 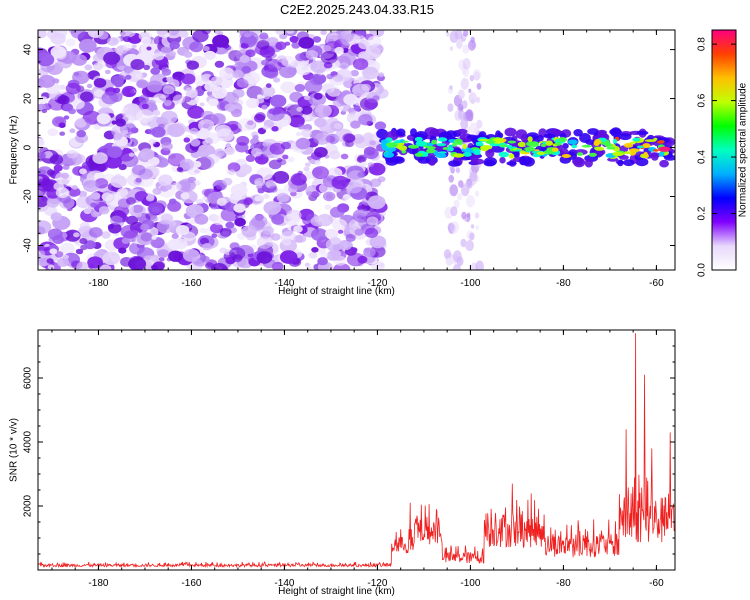 I want to click on spectrogram-xtick-label: -160, so click(x=191, y=283).